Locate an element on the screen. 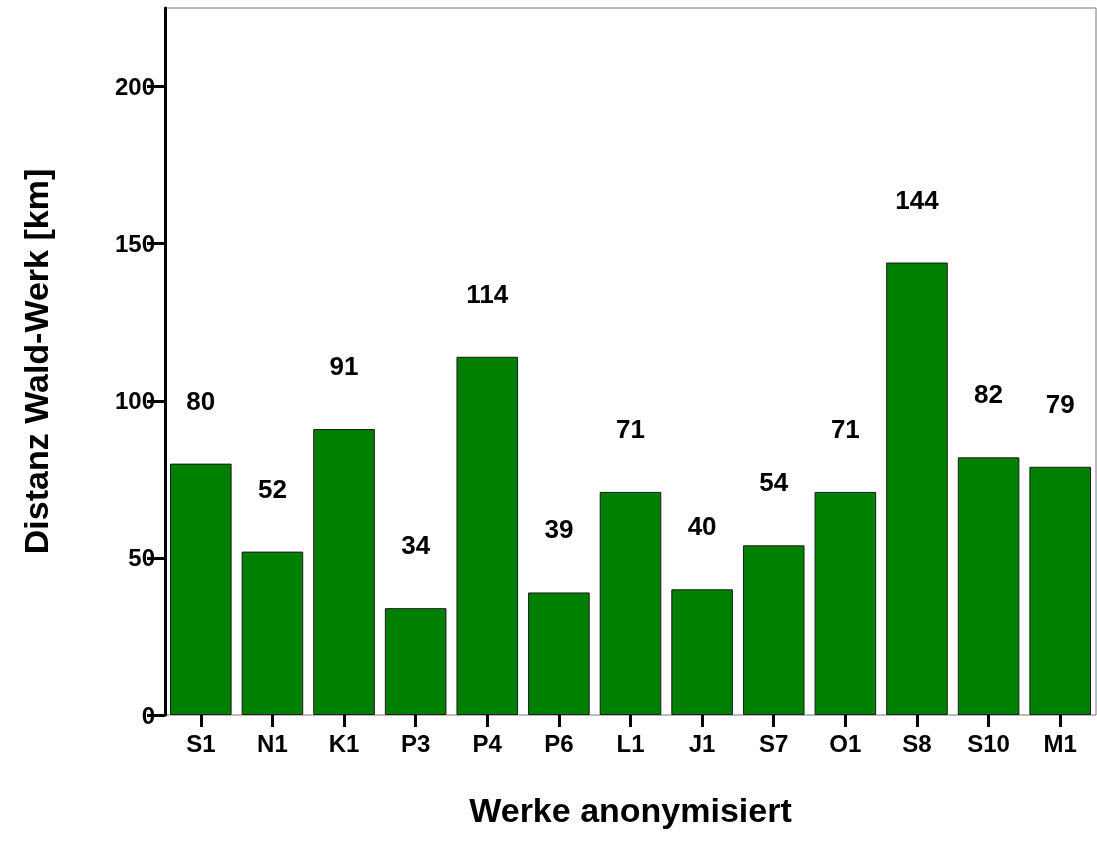  data-label: 39 is located at coordinates (559, 529).